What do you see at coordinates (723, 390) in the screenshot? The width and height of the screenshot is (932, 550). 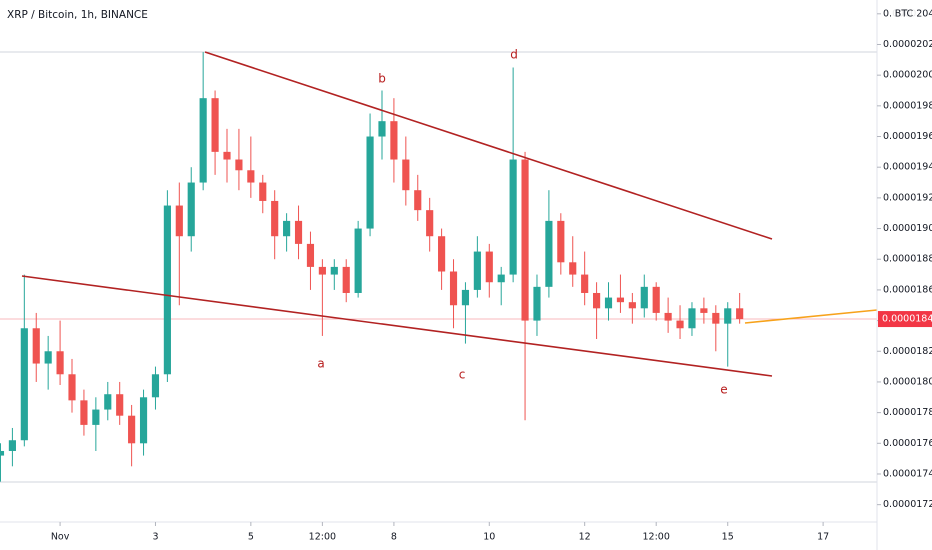 I see `wave-label: e` at bounding box center [723, 390].